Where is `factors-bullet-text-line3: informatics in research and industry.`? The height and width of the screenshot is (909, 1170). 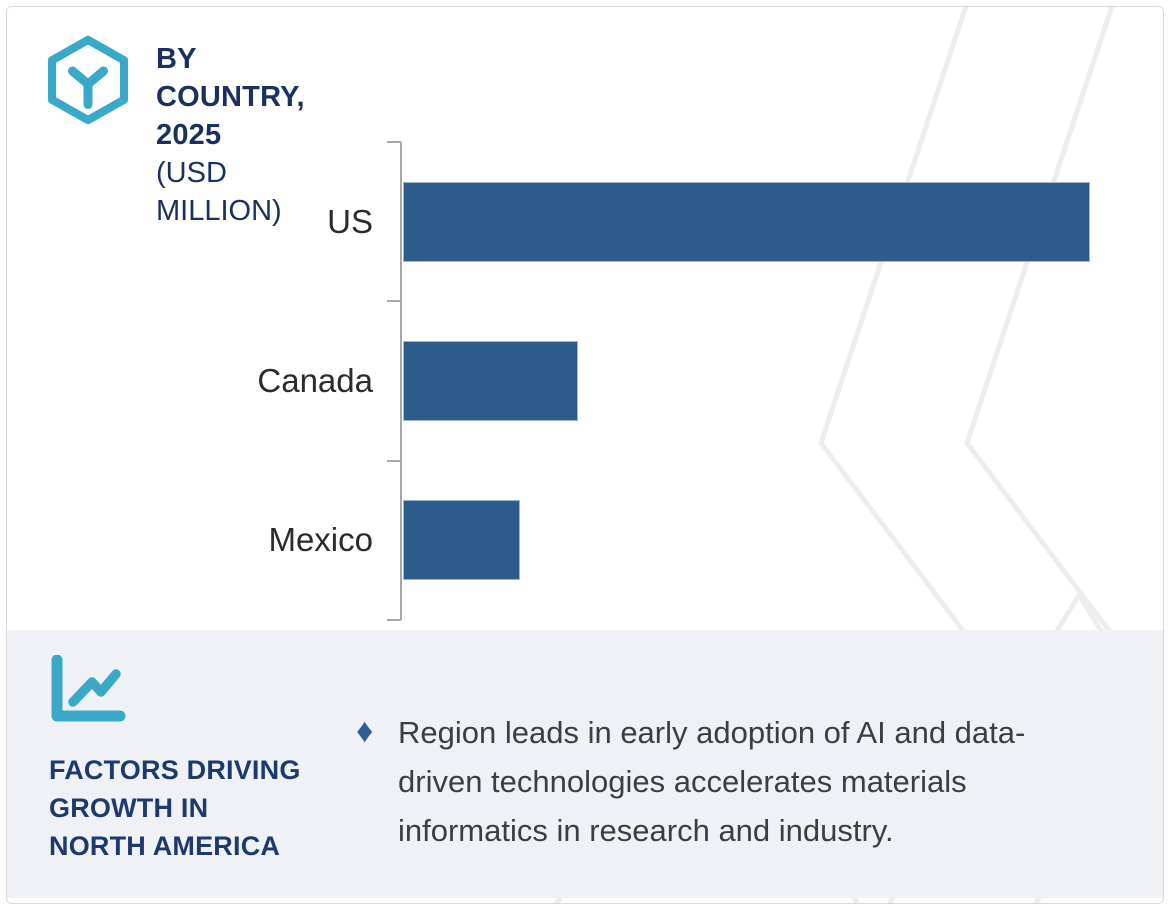 factors-bullet-text-line3: informatics in research and industry. is located at coordinates (646, 830).